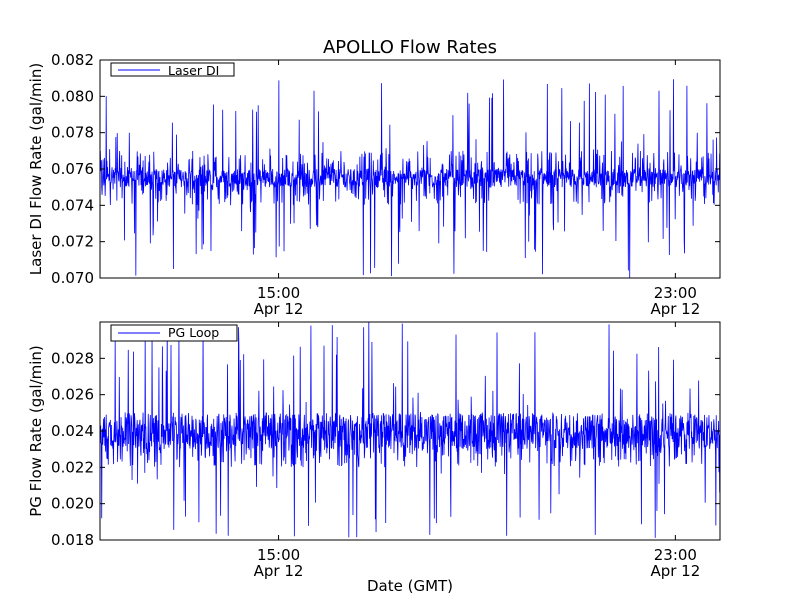 The width and height of the screenshot is (800, 600). I want to click on y-tick-label: 0.022, so click(72, 467).